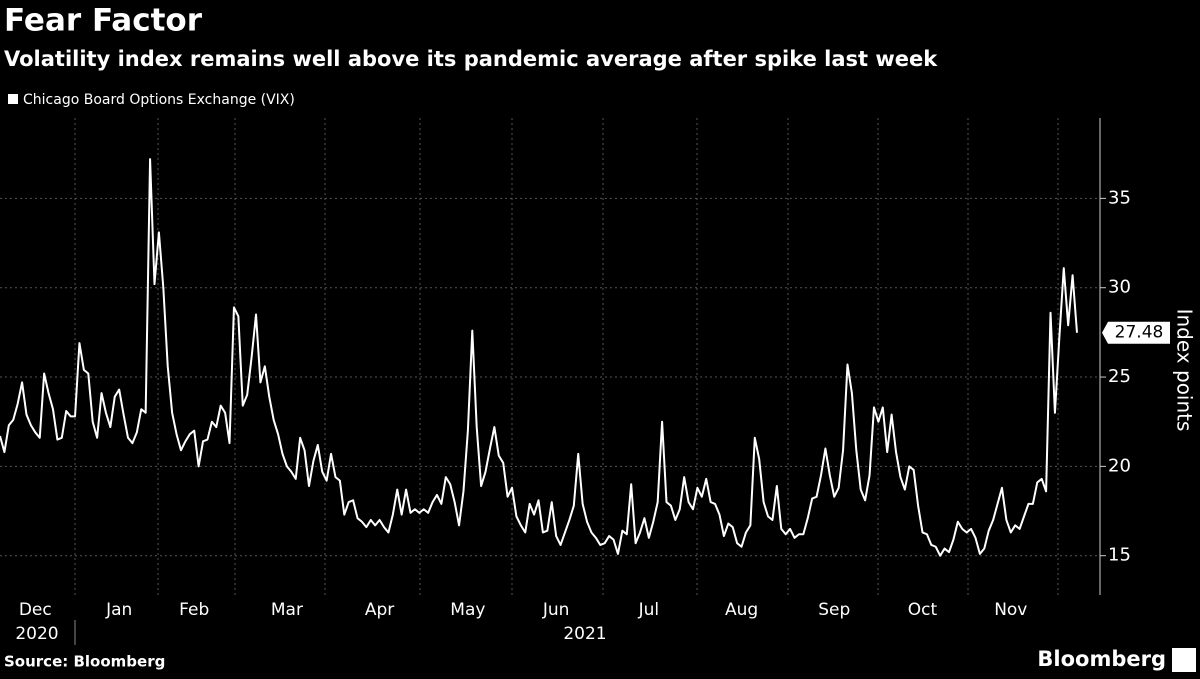 Image resolution: width=1200 pixels, height=679 pixels. What do you see at coordinates (36, 634) in the screenshot?
I see `year-label: 2020` at bounding box center [36, 634].